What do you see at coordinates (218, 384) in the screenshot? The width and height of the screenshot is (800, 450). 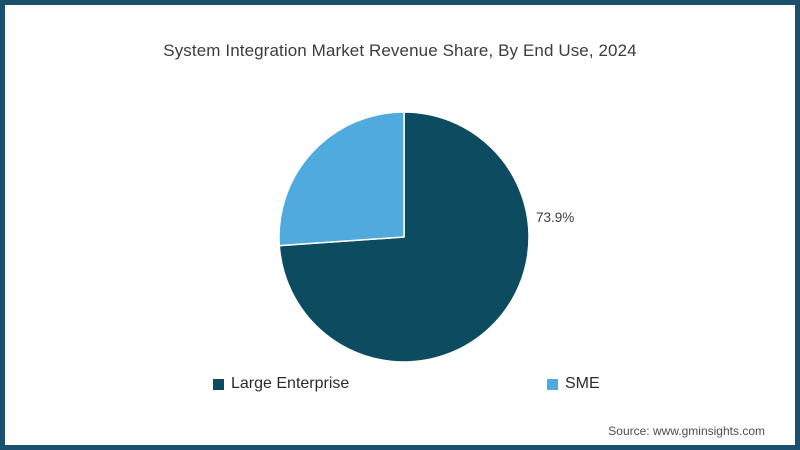 I see `legend-swatch-large-enterprise-icon` at bounding box center [218, 384].